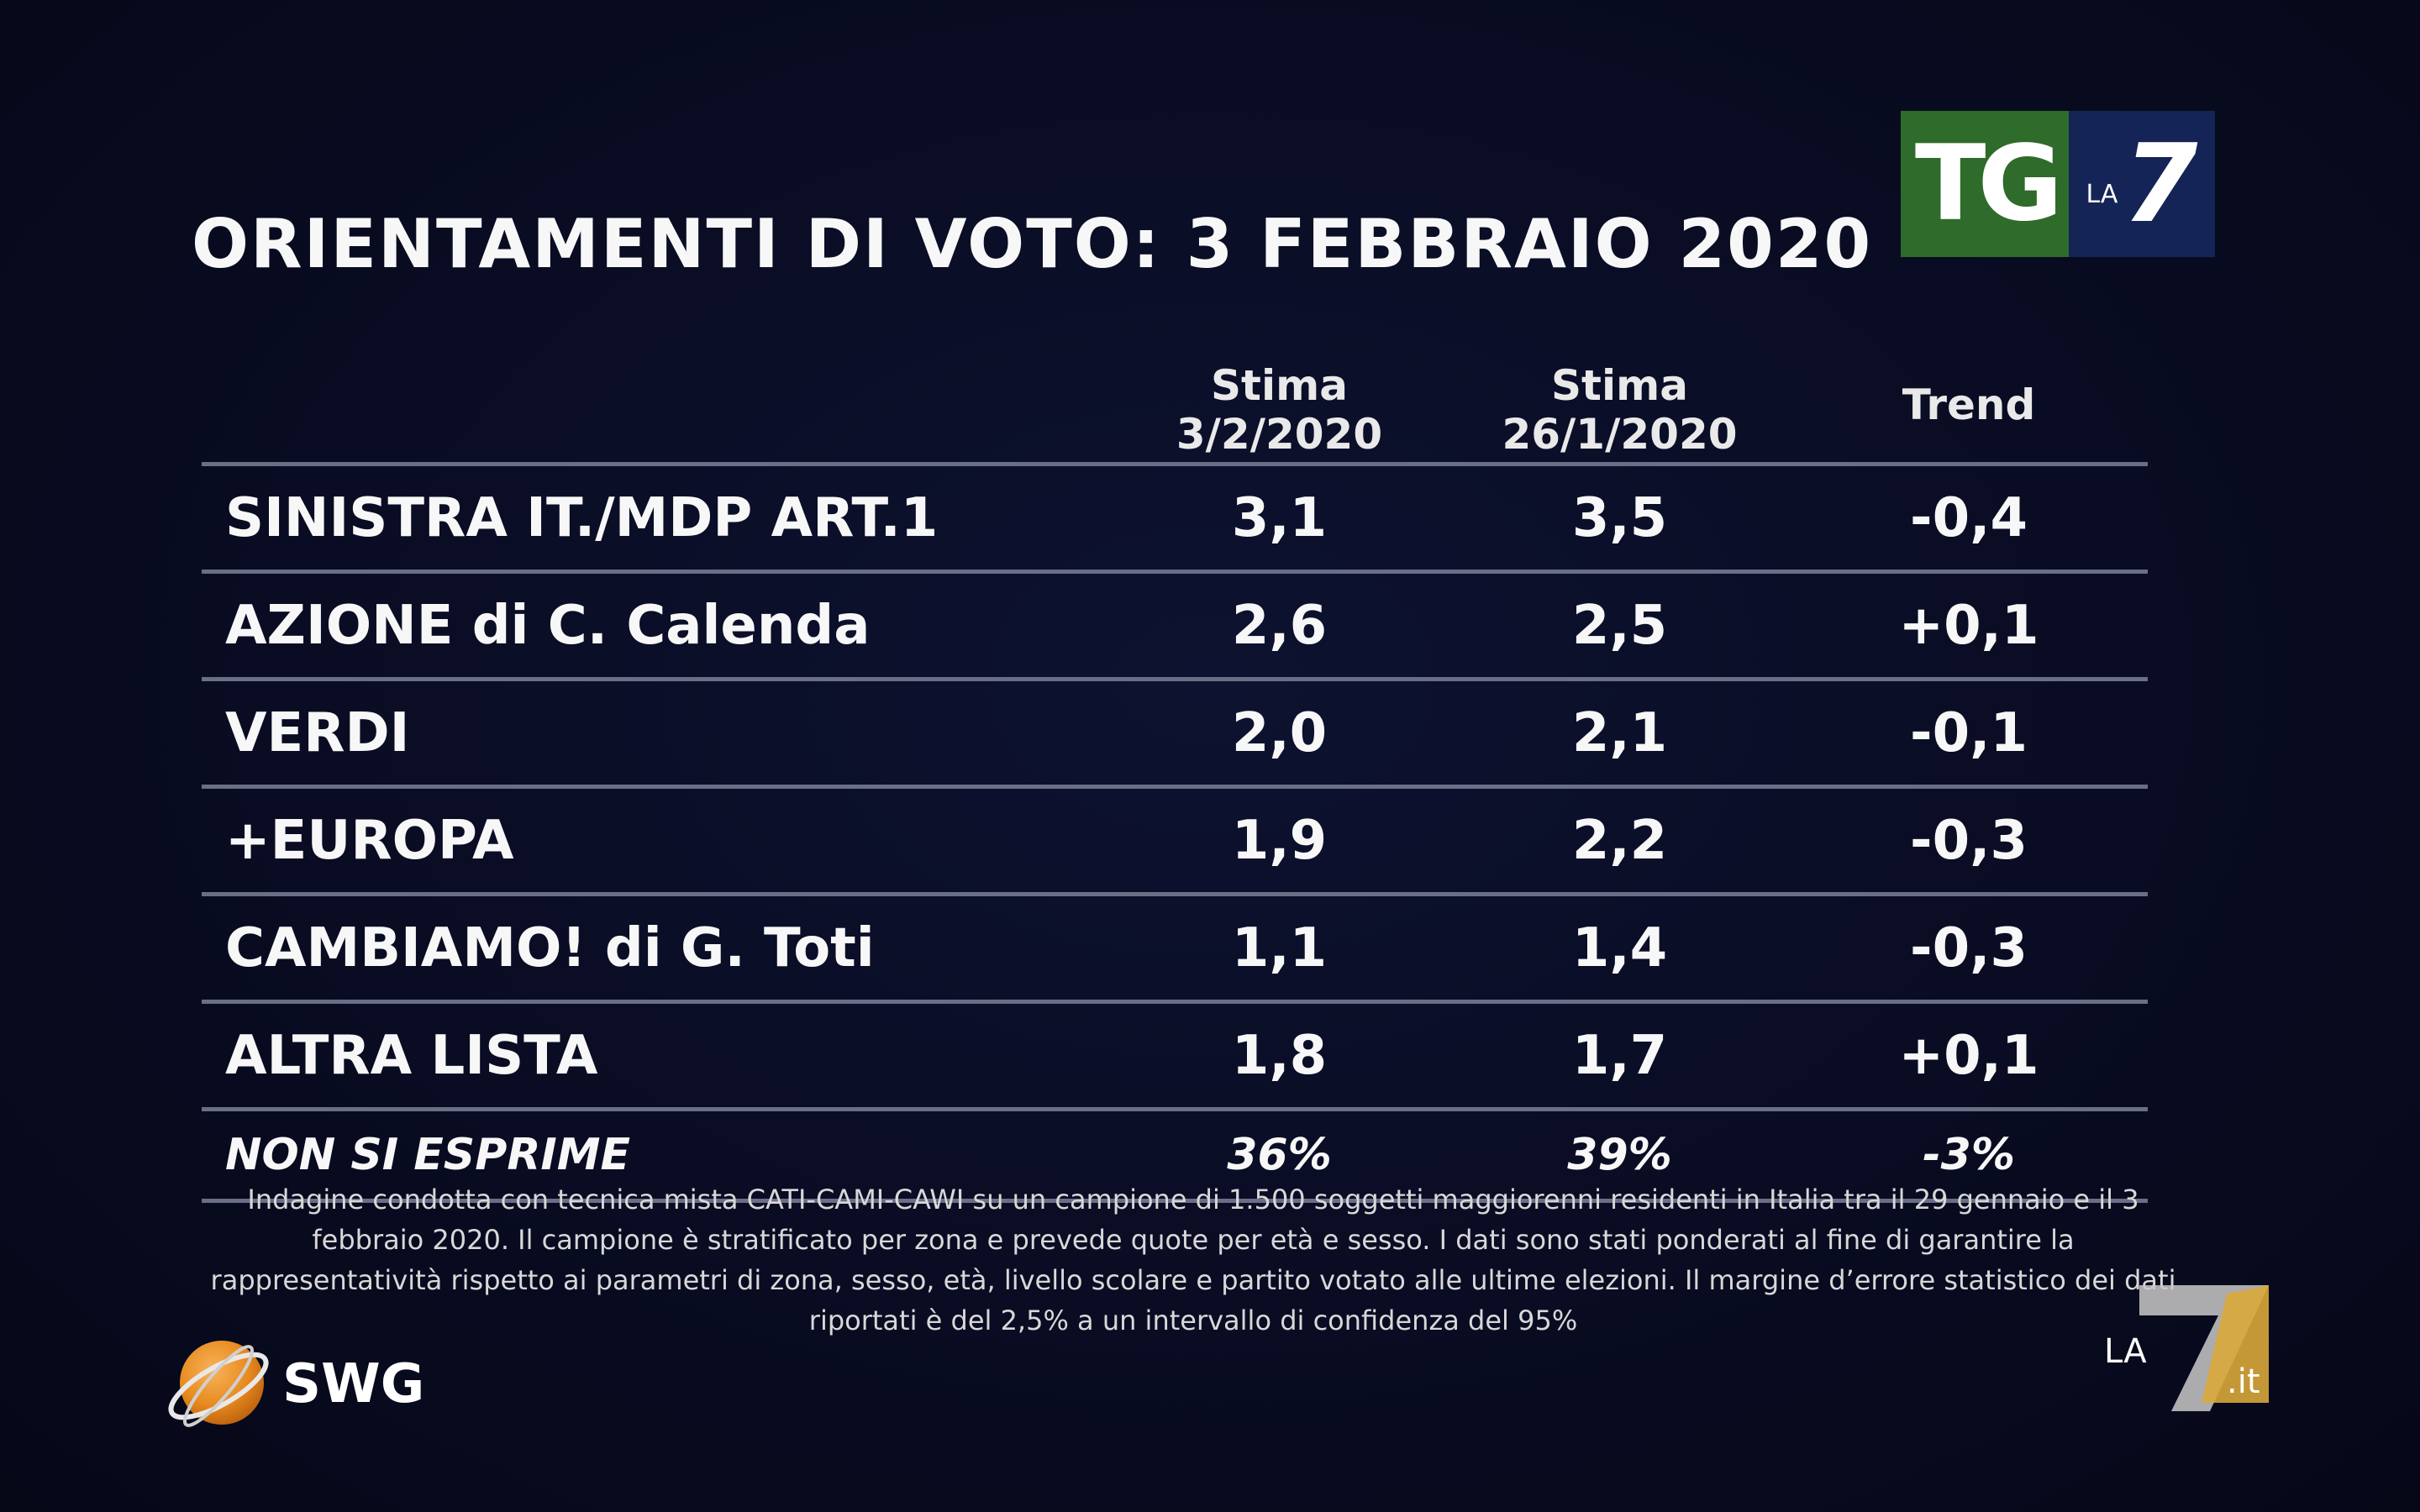  I want to click on stima-26-1-cell: 2,2, so click(1619, 841).